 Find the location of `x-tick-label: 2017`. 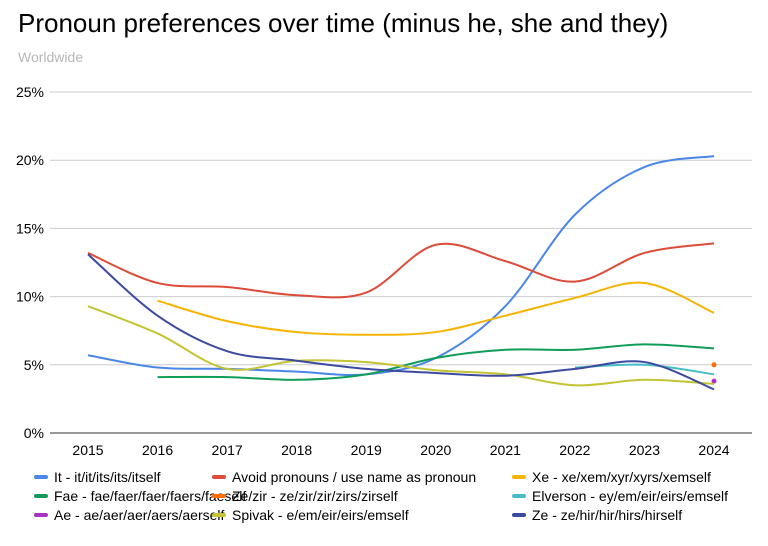

x-tick-label: 2017 is located at coordinates (227, 450).